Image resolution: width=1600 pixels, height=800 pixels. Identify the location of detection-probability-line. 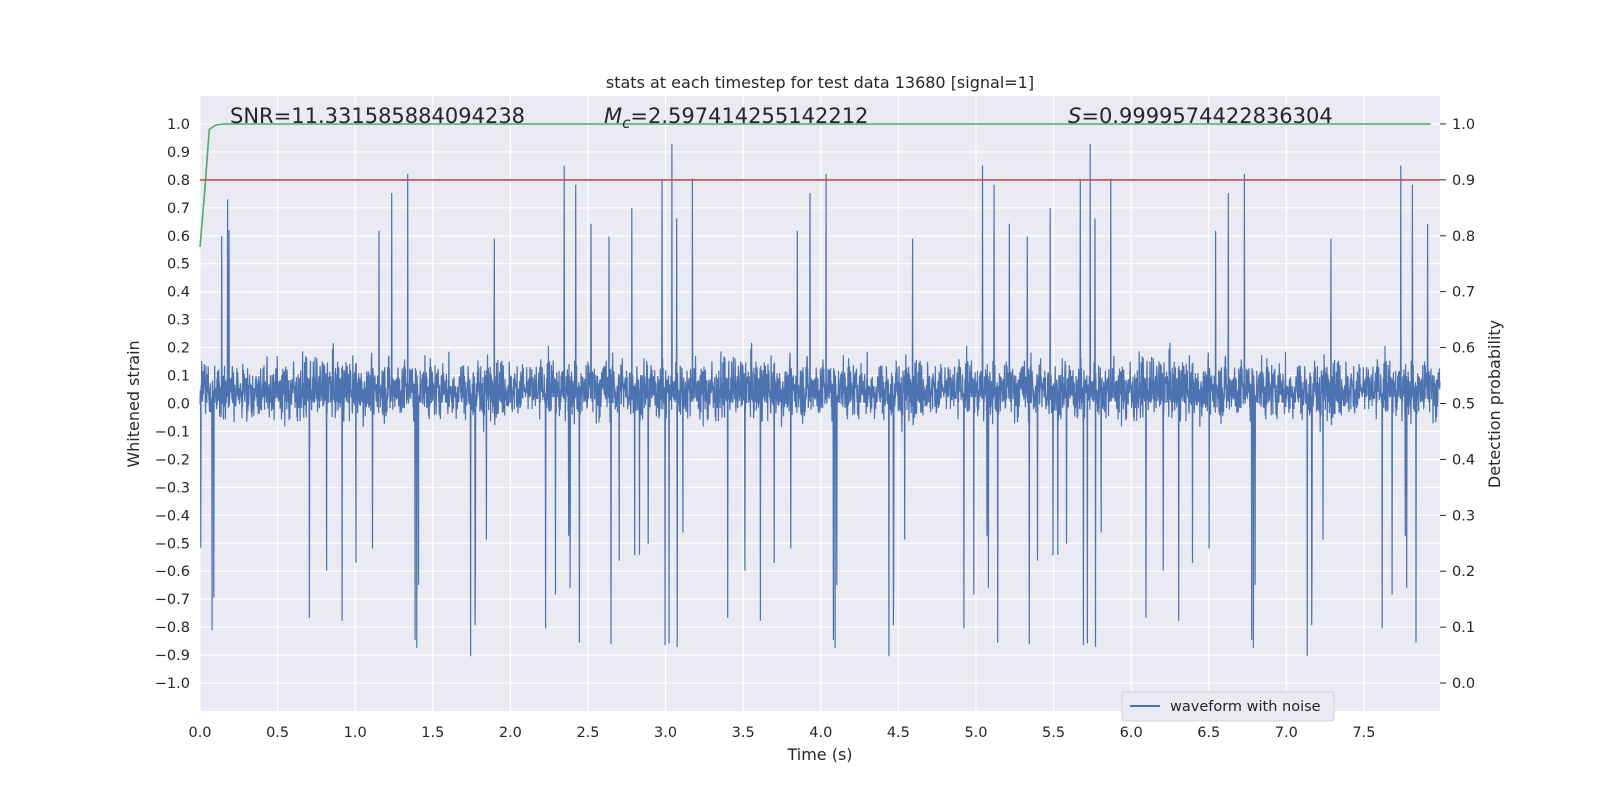
(815, 185).